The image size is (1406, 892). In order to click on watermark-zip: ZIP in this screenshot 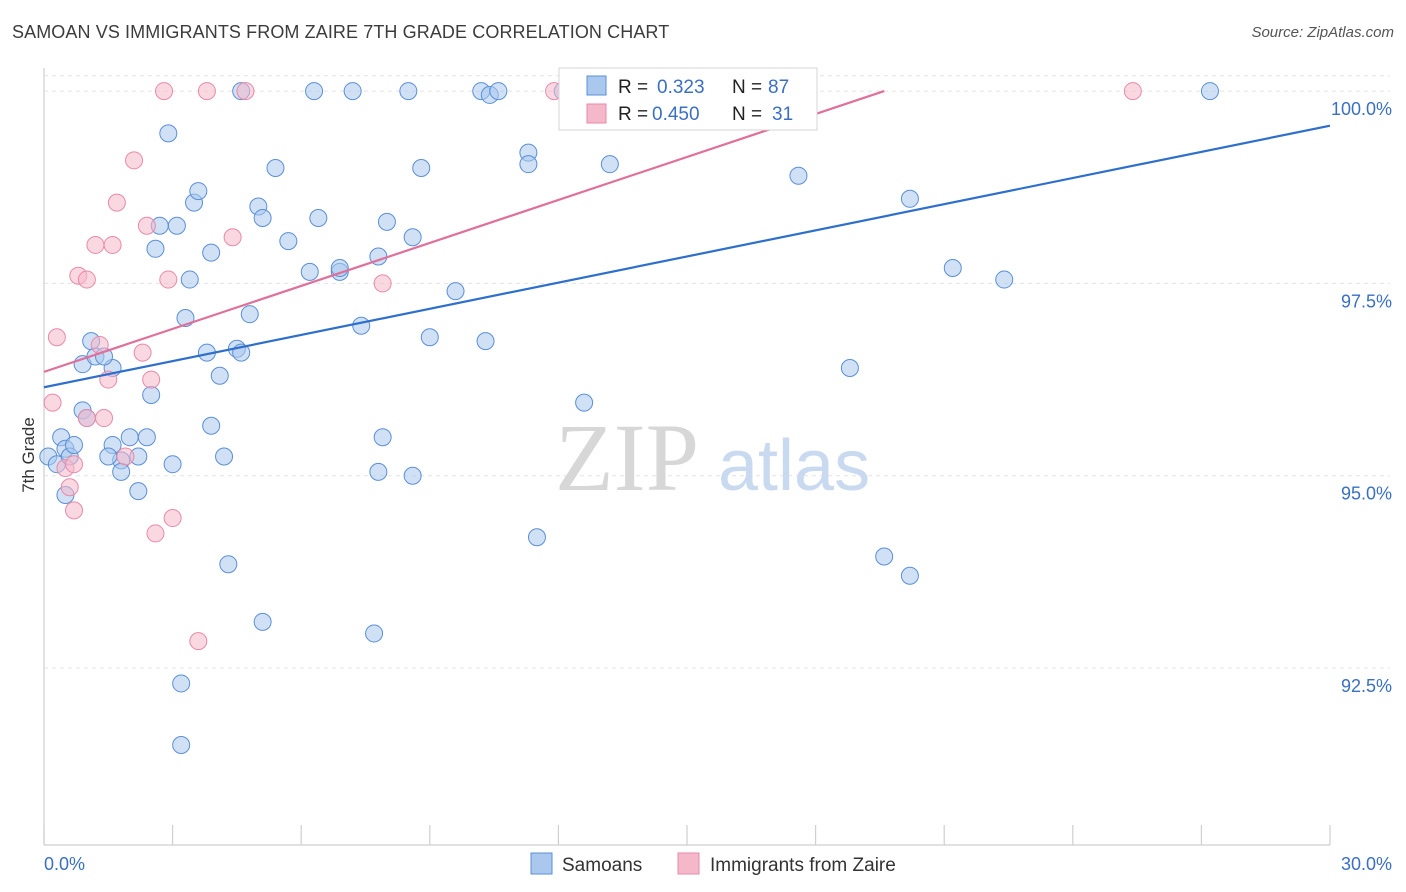, I will do `click(627, 457)`.